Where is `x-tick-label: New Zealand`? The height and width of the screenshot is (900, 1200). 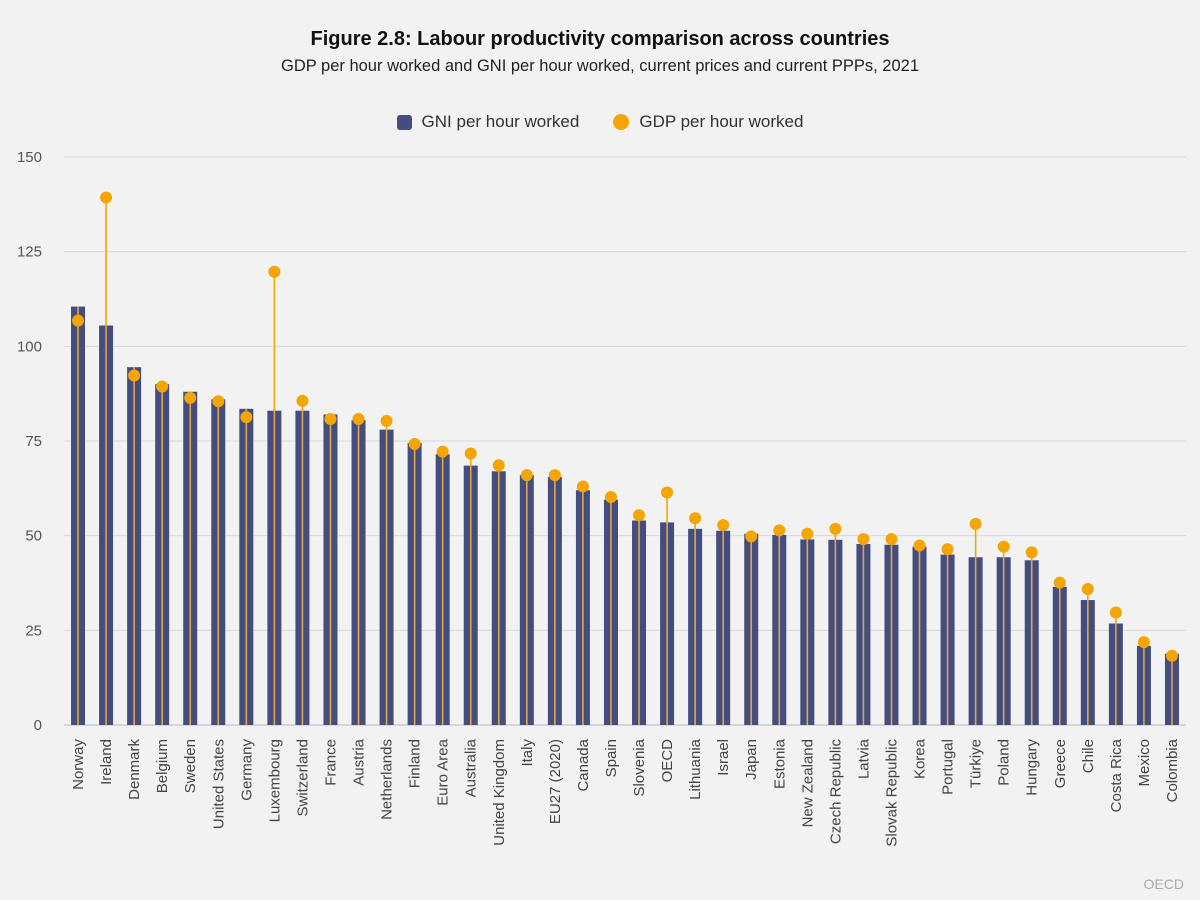
x-tick-label: New Zealand is located at coordinates (807, 783).